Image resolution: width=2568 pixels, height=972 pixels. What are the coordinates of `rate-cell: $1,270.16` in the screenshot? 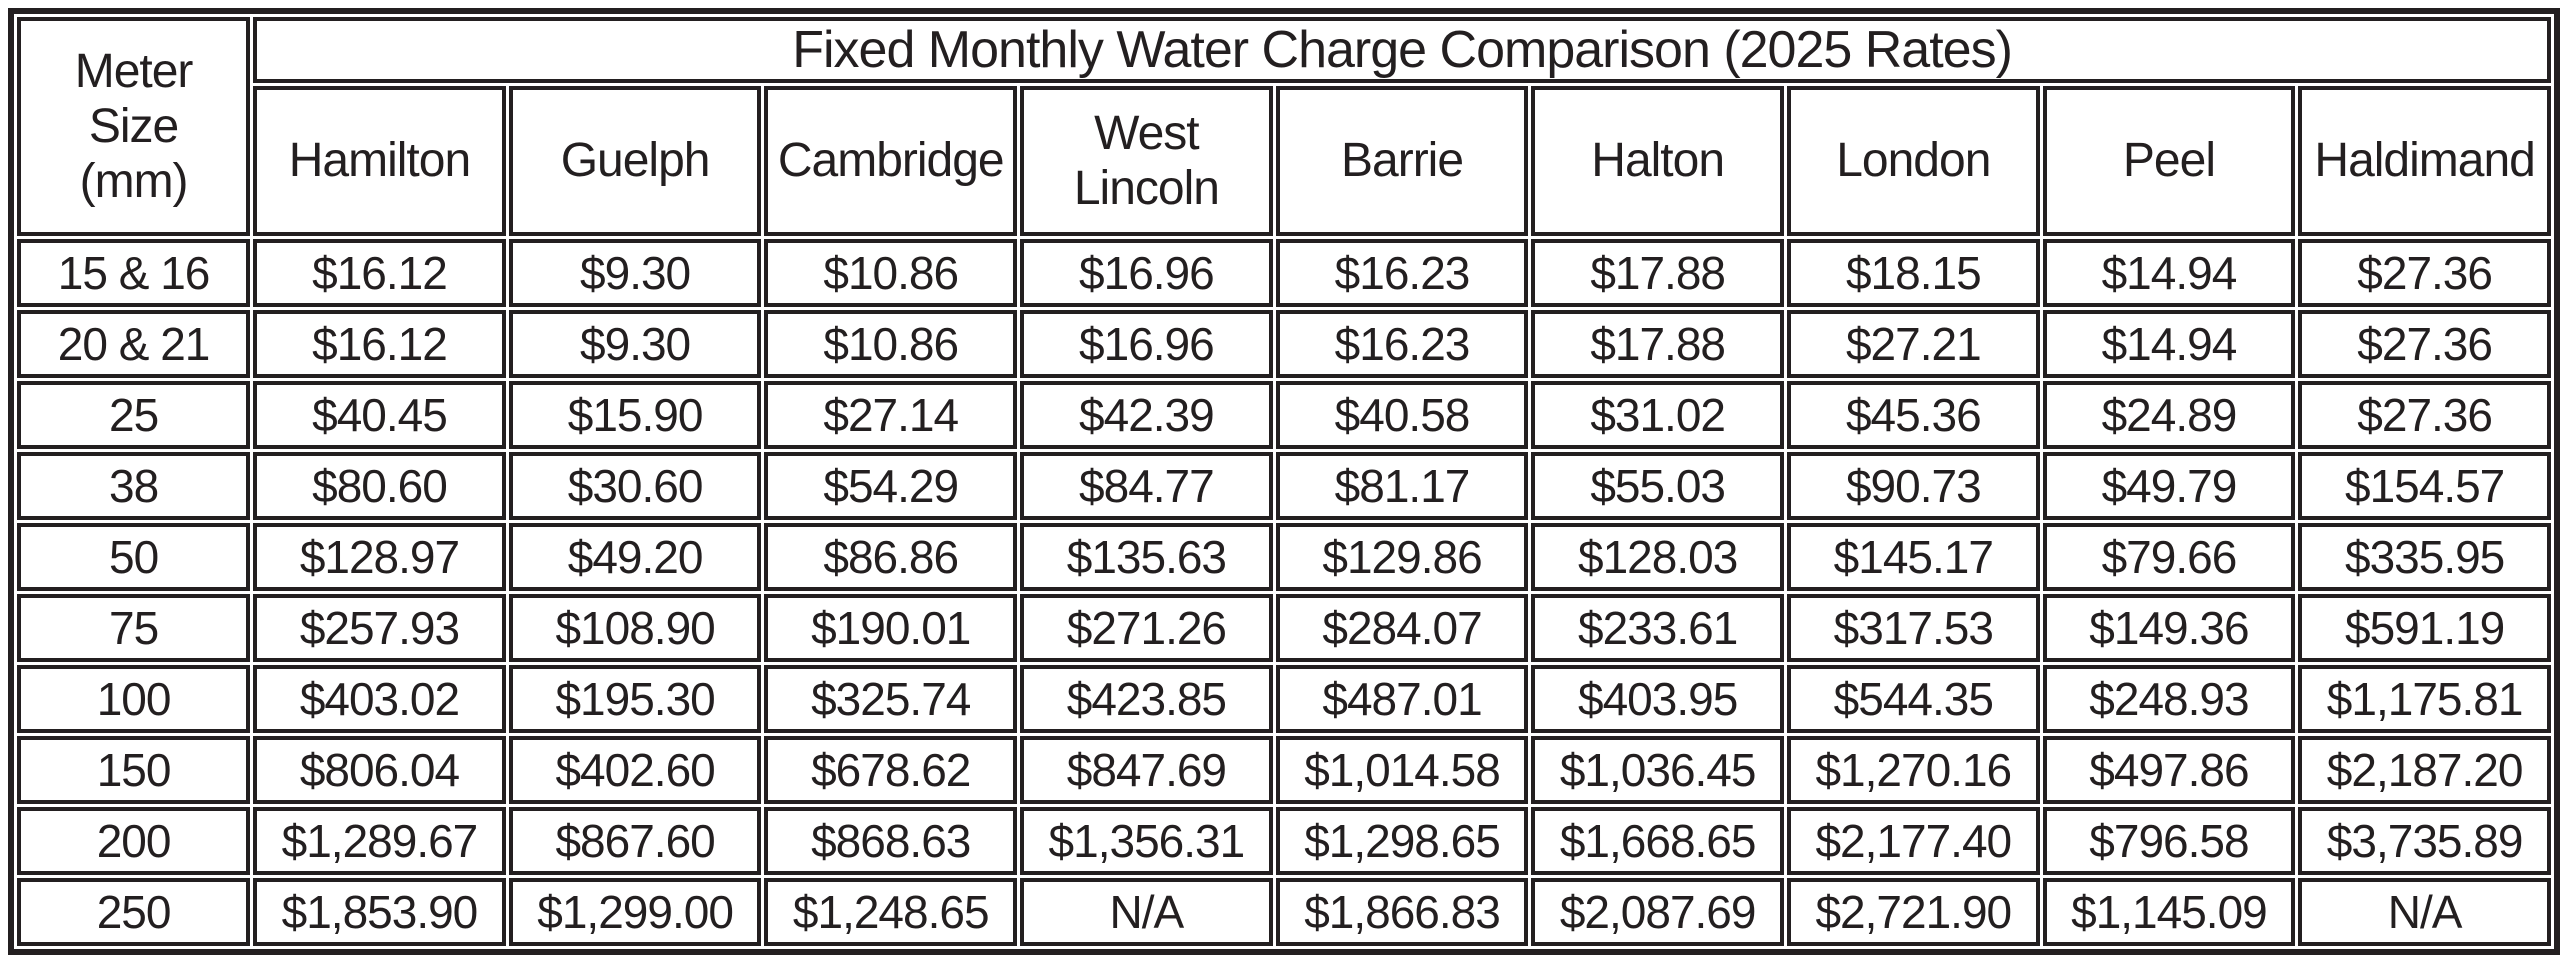 It's located at (1913, 770).